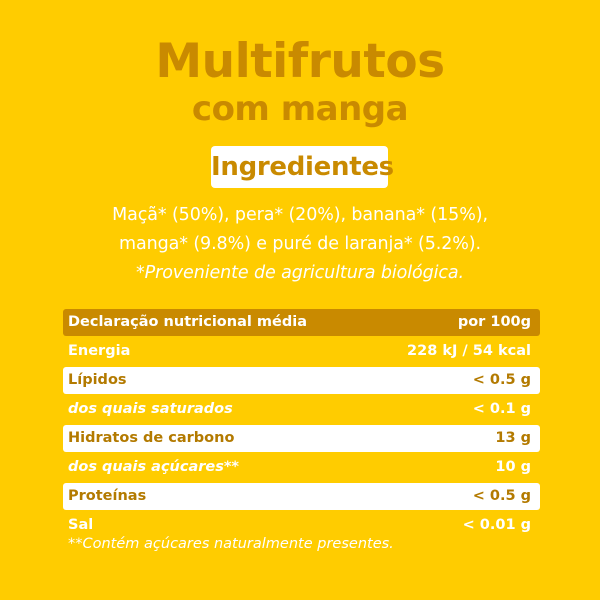 The width and height of the screenshot is (600, 600). What do you see at coordinates (301, 496) in the screenshot?
I see `nutrition-row-protein: Proteínas < 0.5 g` at bounding box center [301, 496].